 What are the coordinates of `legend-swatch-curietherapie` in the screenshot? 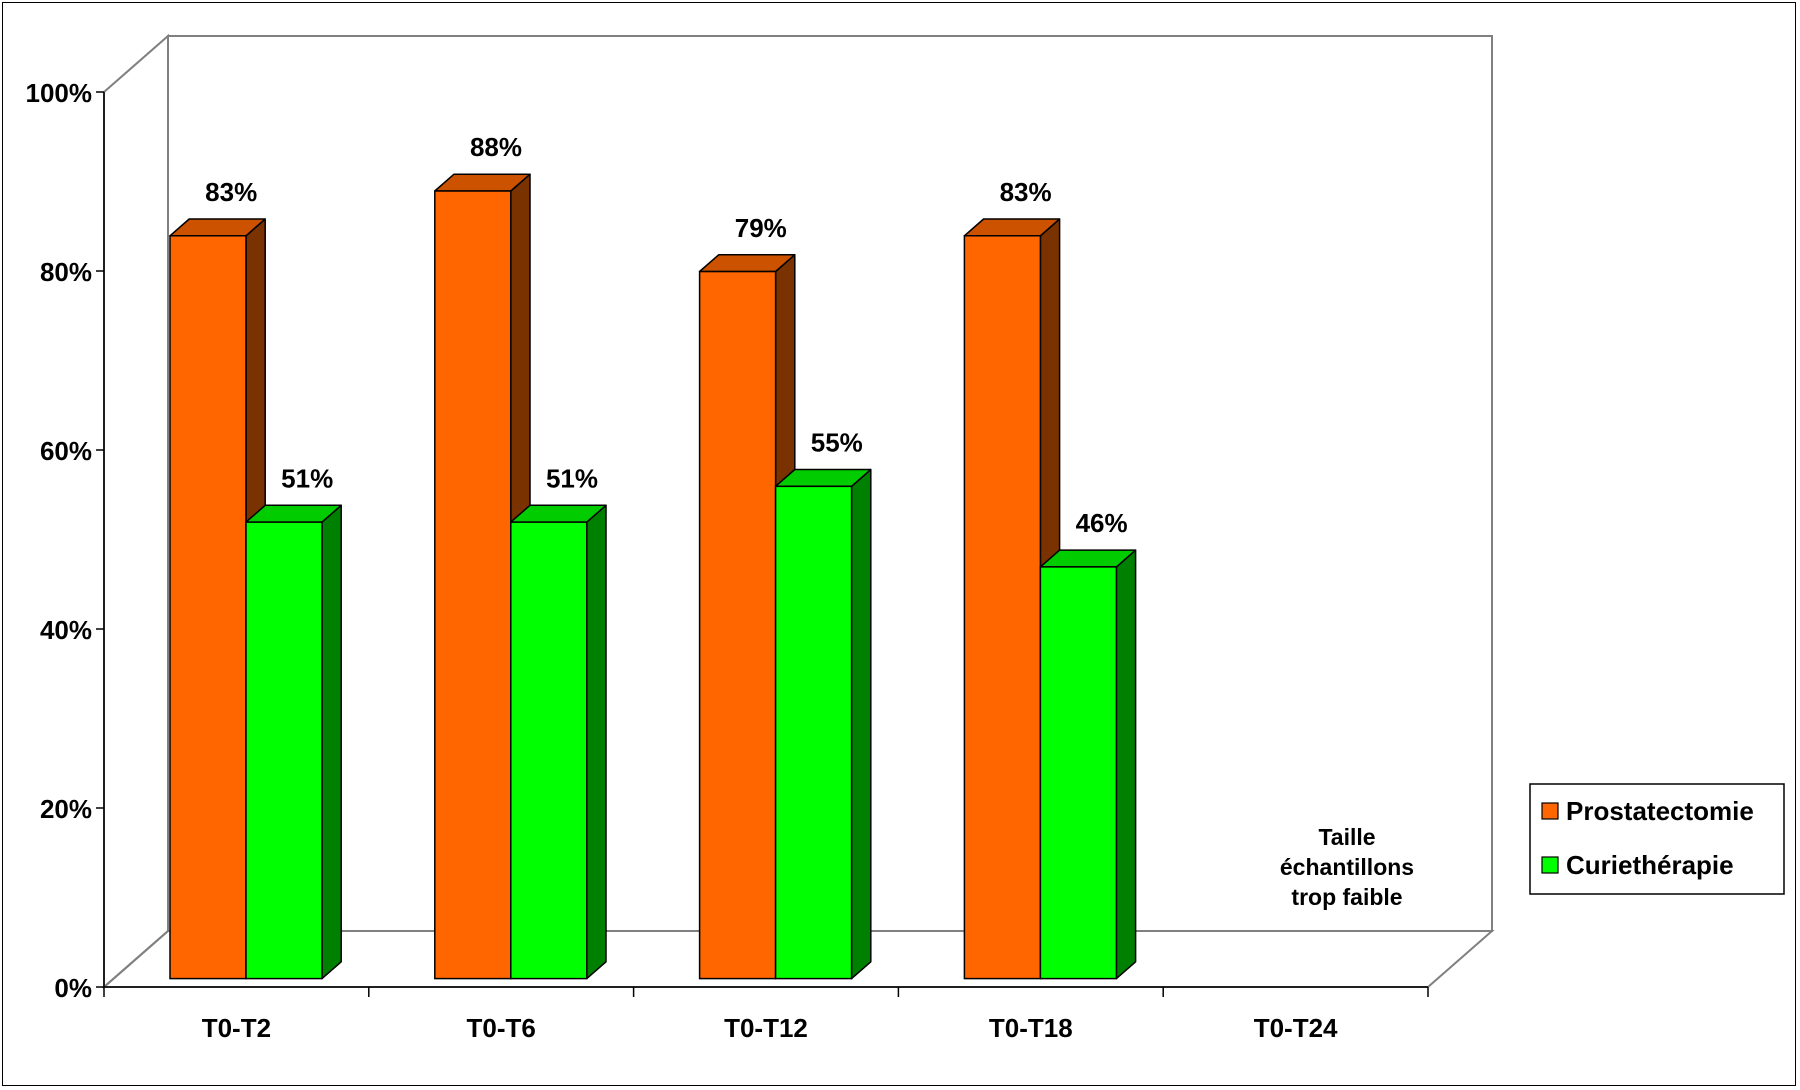 It's located at (1550, 865).